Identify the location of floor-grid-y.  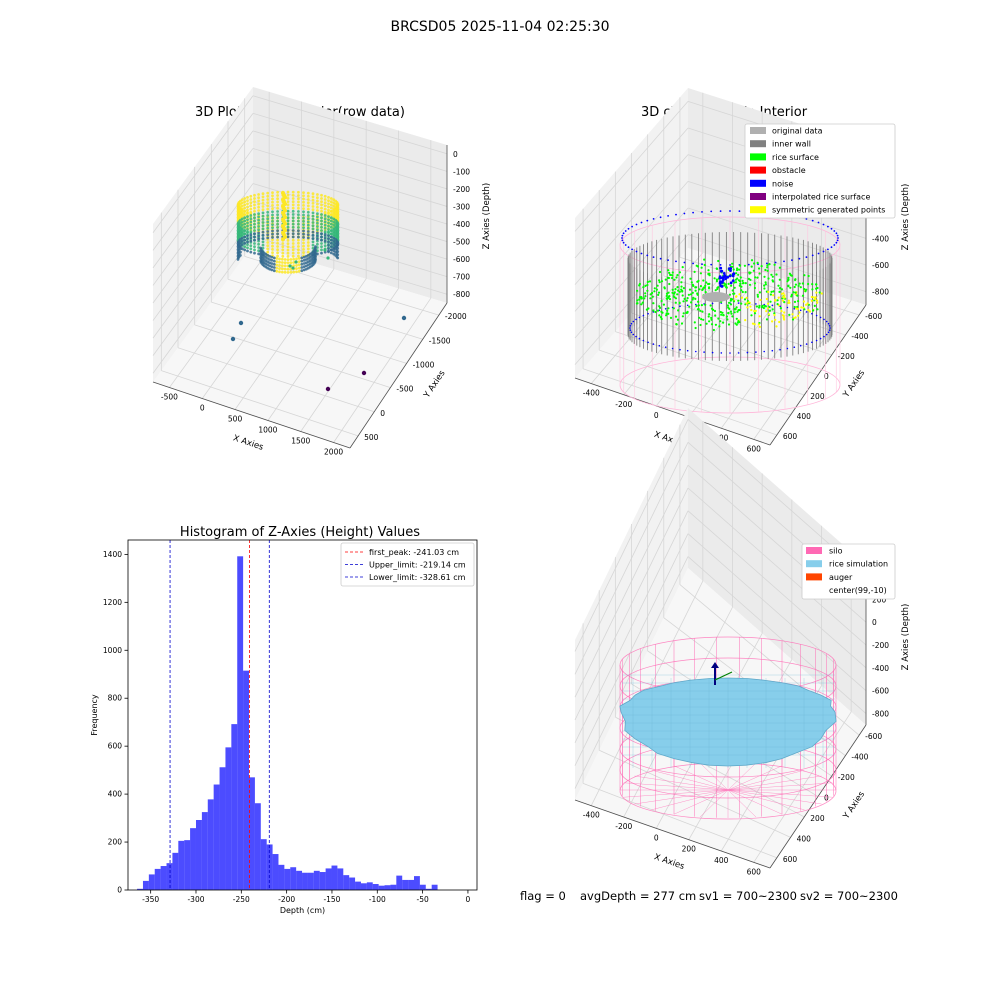
(739, 325).